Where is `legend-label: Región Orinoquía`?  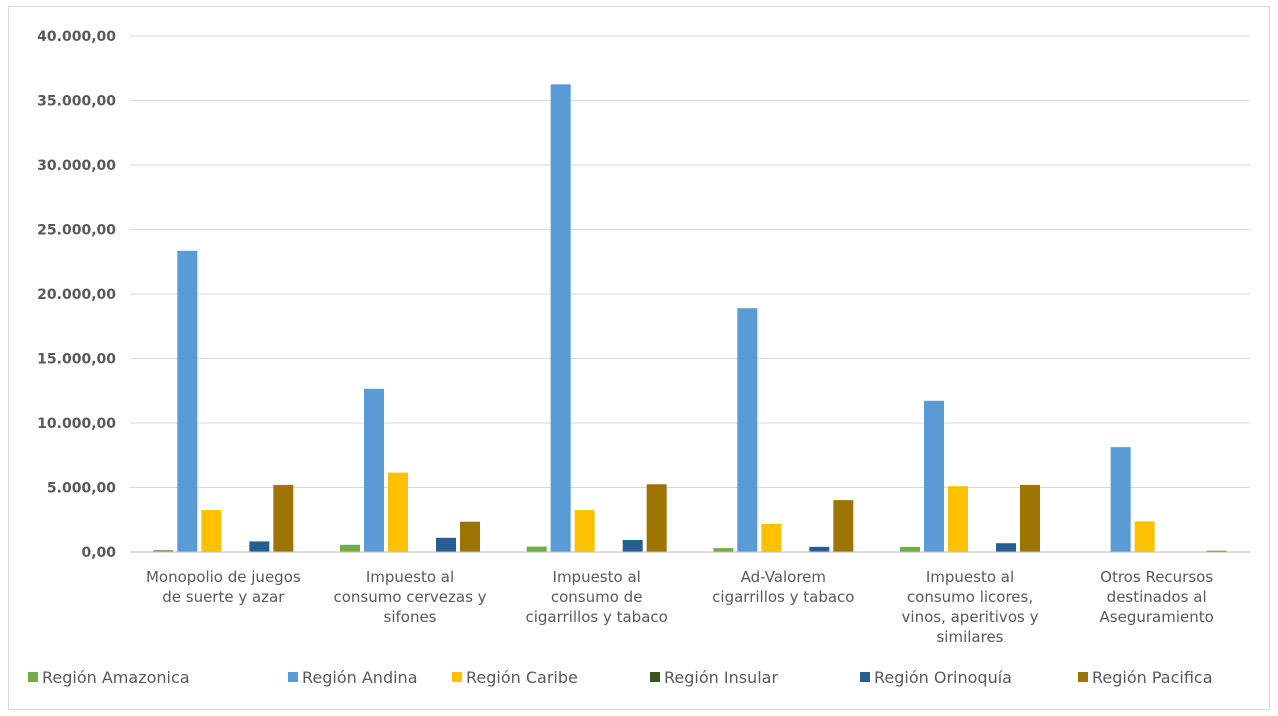 legend-label: Región Orinoquía is located at coordinates (943, 677).